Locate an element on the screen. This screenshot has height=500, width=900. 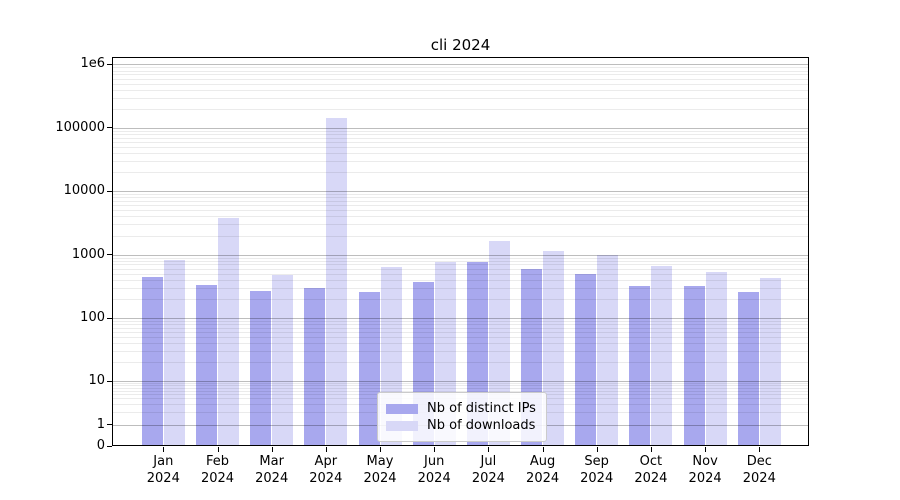
y-tick-label: 10000 is located at coordinates (84, 191).